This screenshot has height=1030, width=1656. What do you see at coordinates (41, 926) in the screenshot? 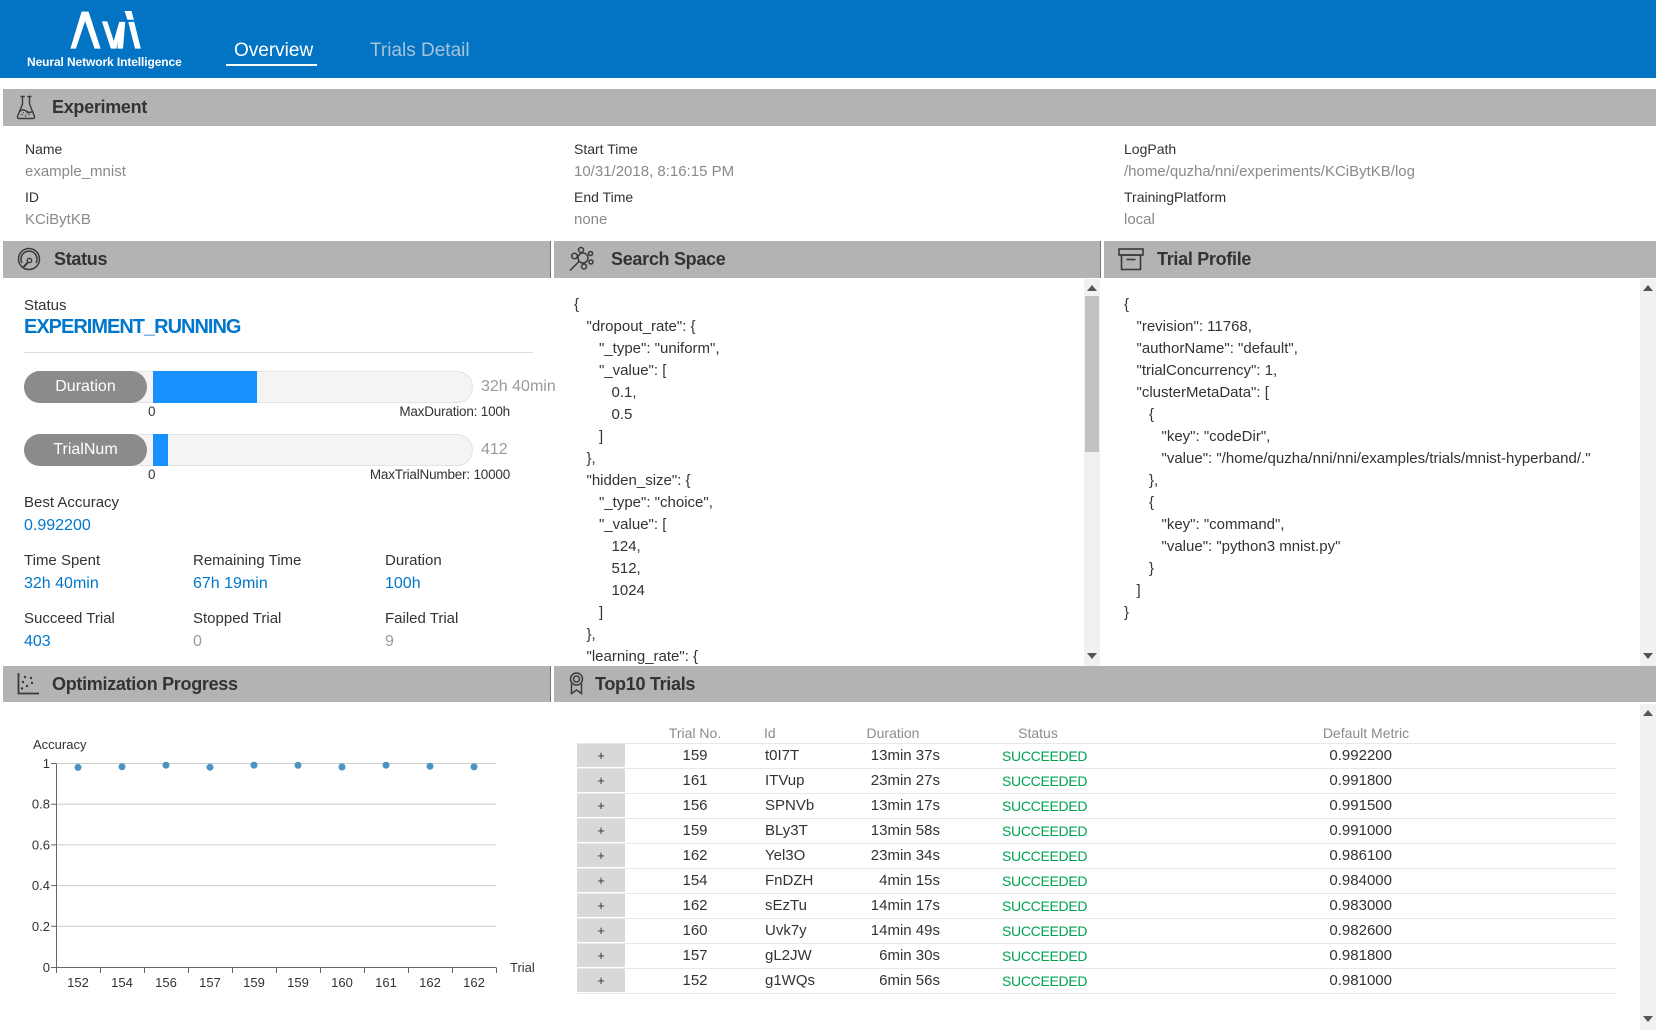
I see `svg-text: 0.2` at bounding box center [41, 926].